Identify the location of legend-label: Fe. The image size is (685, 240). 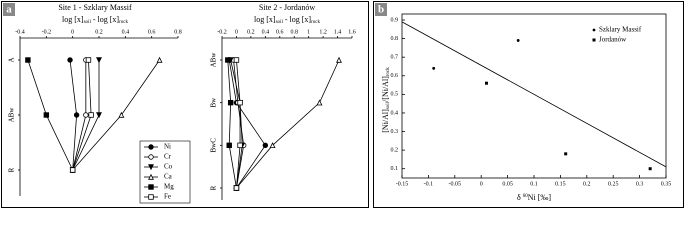
(167, 197).